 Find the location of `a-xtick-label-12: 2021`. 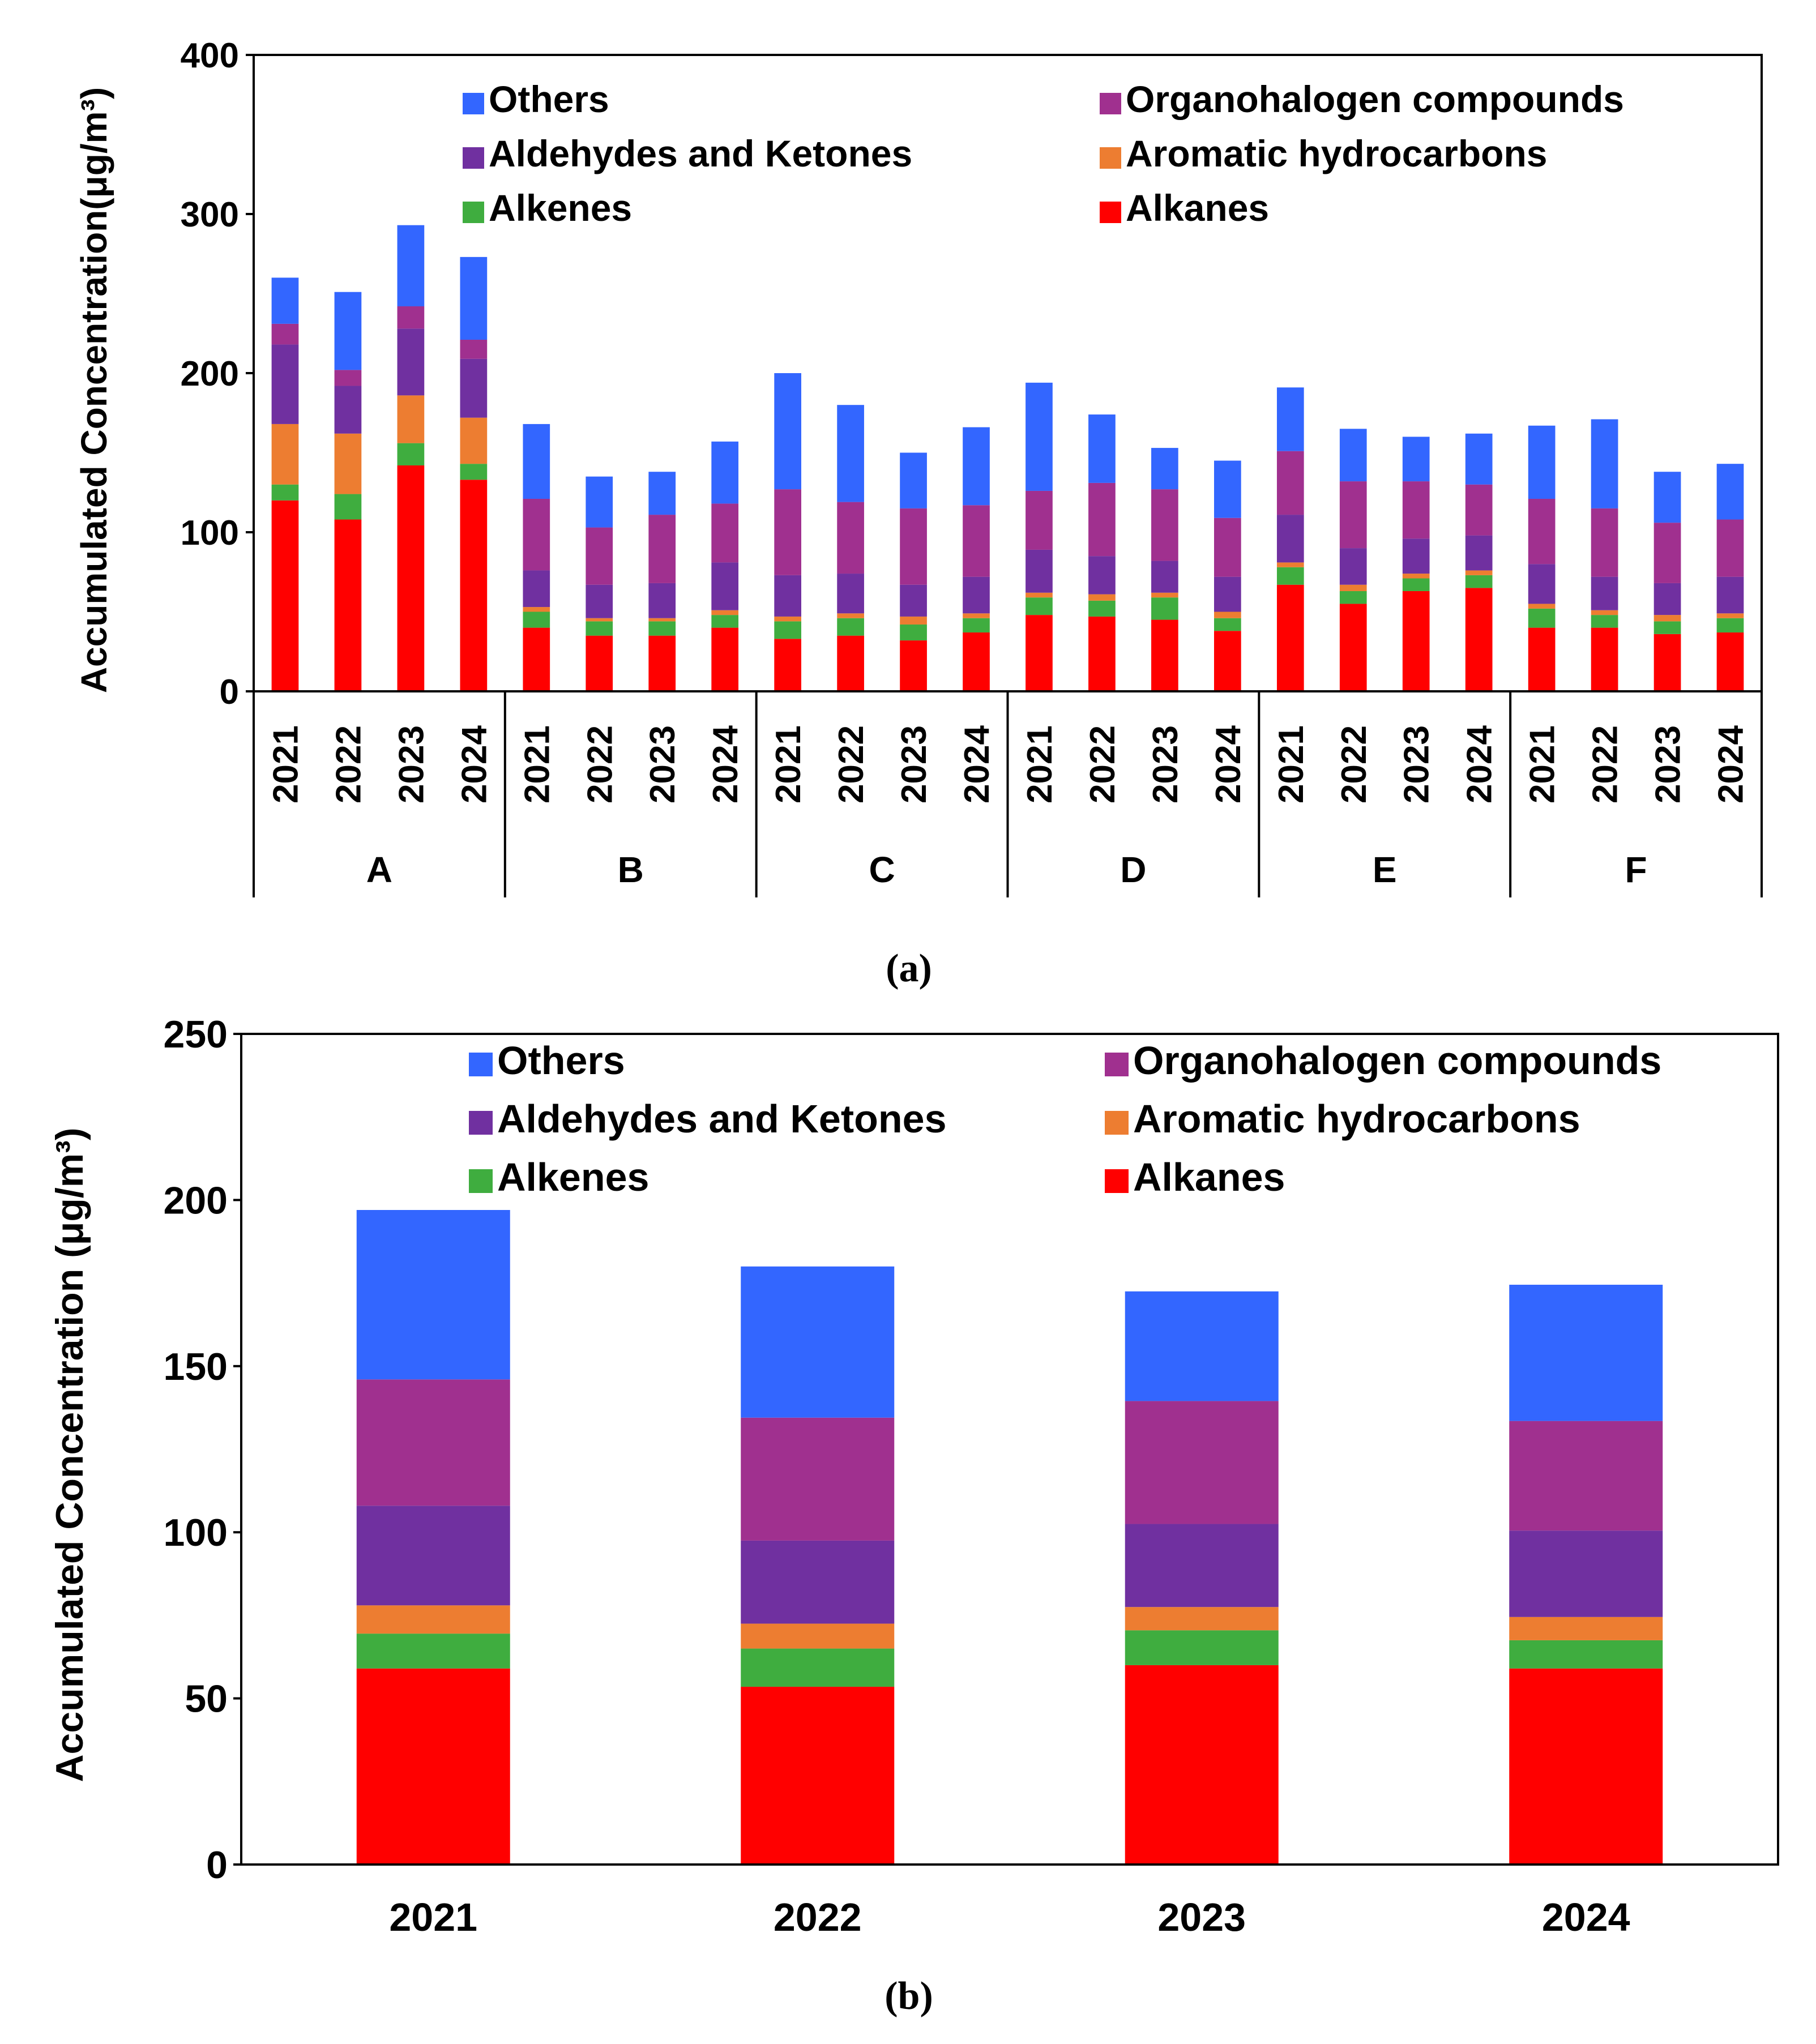

a-xtick-label-12: 2021 is located at coordinates (1039, 764).